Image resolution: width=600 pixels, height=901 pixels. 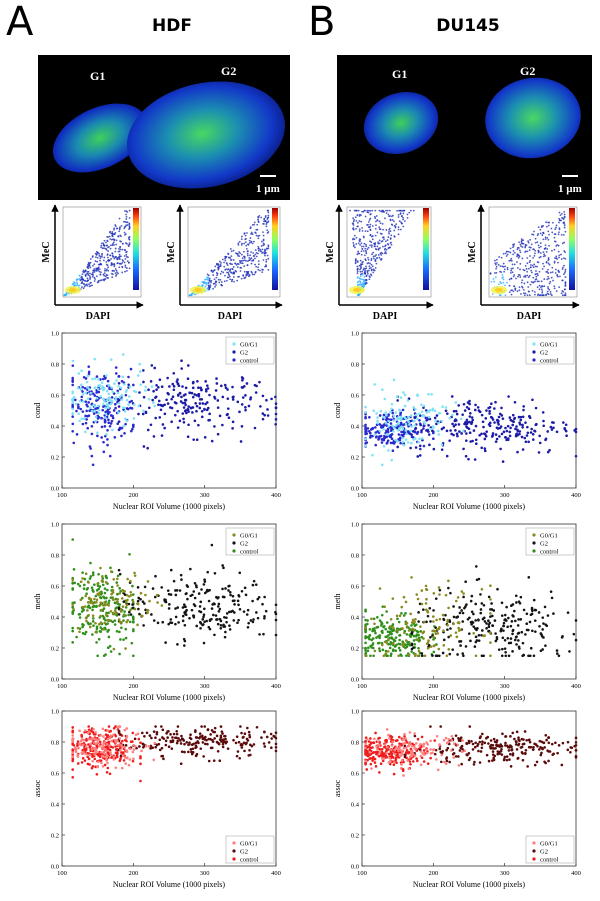 What do you see at coordinates (103, 415) in the screenshot?
I see `series-control` at bounding box center [103, 415].